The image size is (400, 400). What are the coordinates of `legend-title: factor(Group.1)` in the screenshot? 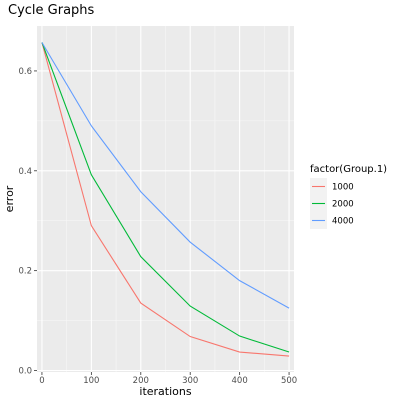 It's located at (348, 169).